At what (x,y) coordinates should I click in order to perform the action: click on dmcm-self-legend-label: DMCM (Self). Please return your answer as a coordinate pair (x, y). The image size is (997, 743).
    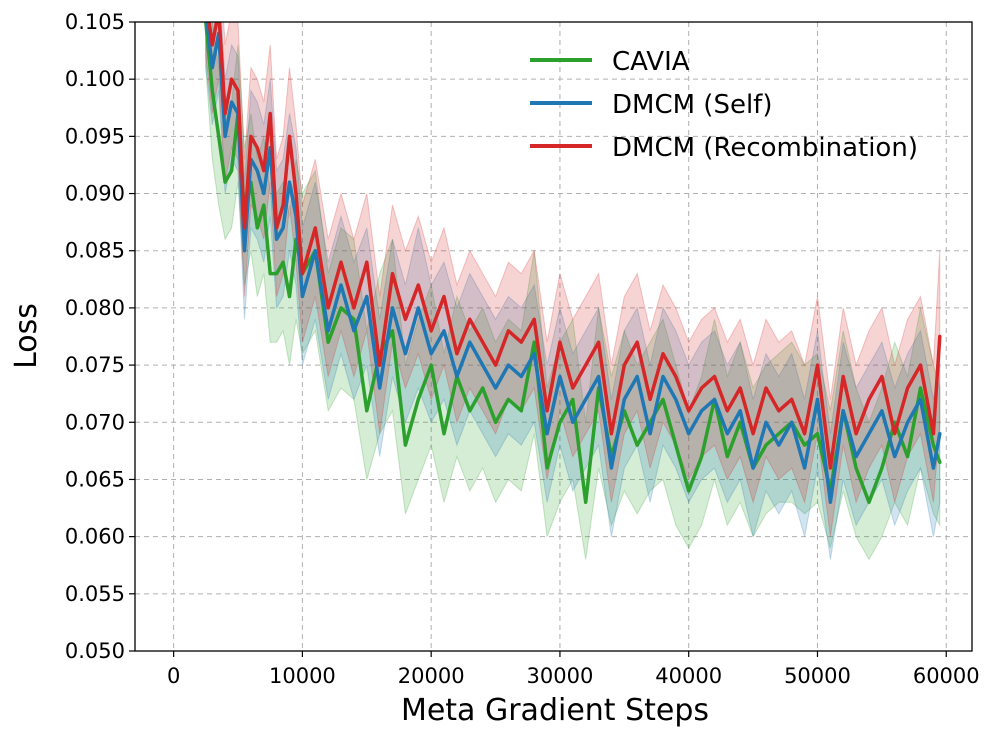
    Looking at the image, I should click on (692, 105).